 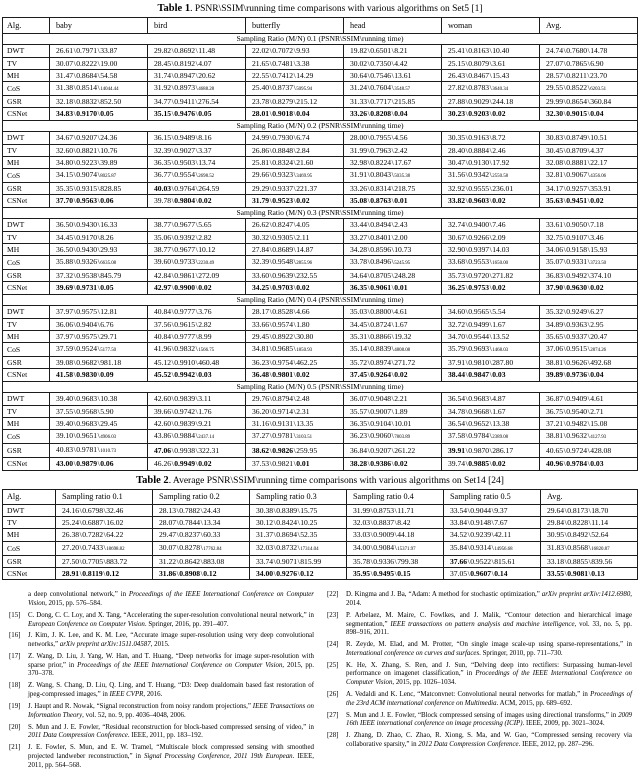 I want to click on reference-text: , vol. 52, no. 9, pp. 4036–4048, 2006., so click(x=134, y=715).